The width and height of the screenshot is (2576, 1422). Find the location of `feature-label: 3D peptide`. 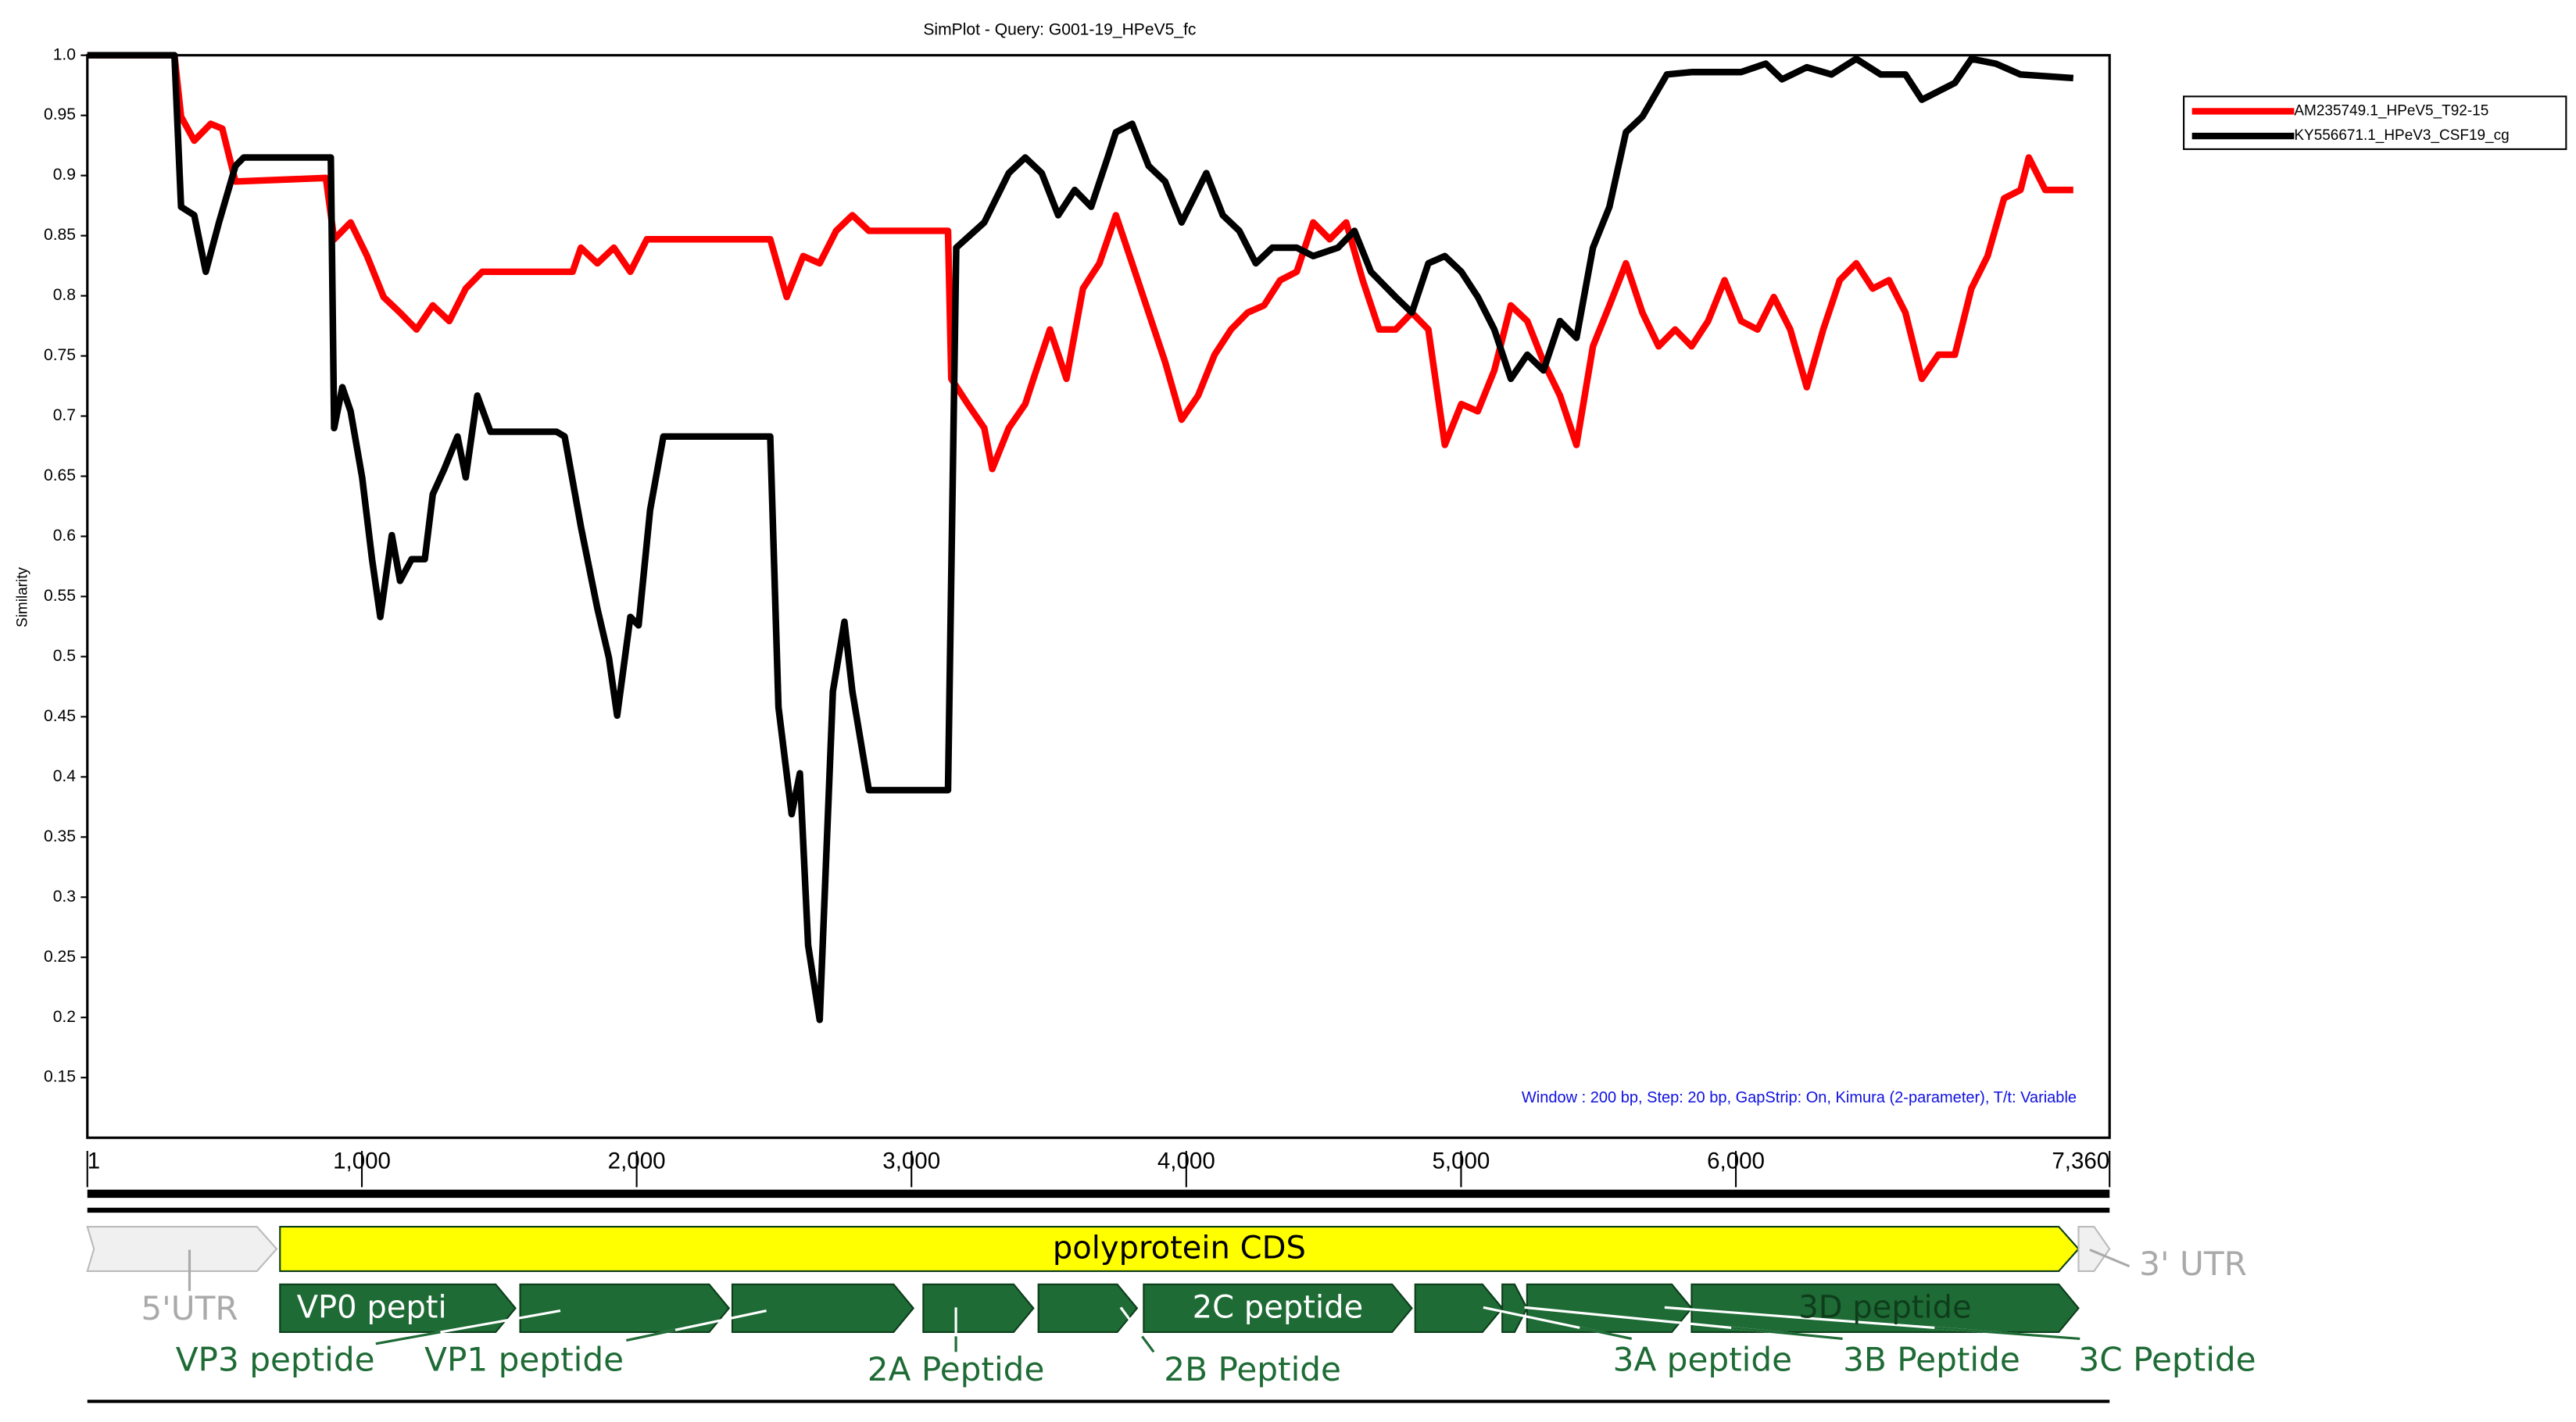

feature-label: 3D peptide is located at coordinates (1884, 1307).